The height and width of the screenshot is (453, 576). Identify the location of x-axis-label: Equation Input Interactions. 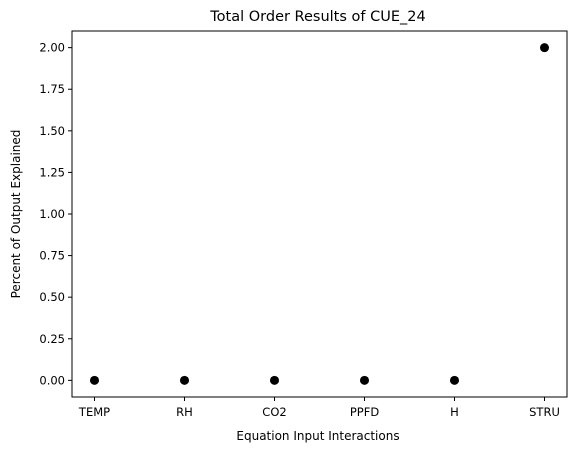
(317, 436).